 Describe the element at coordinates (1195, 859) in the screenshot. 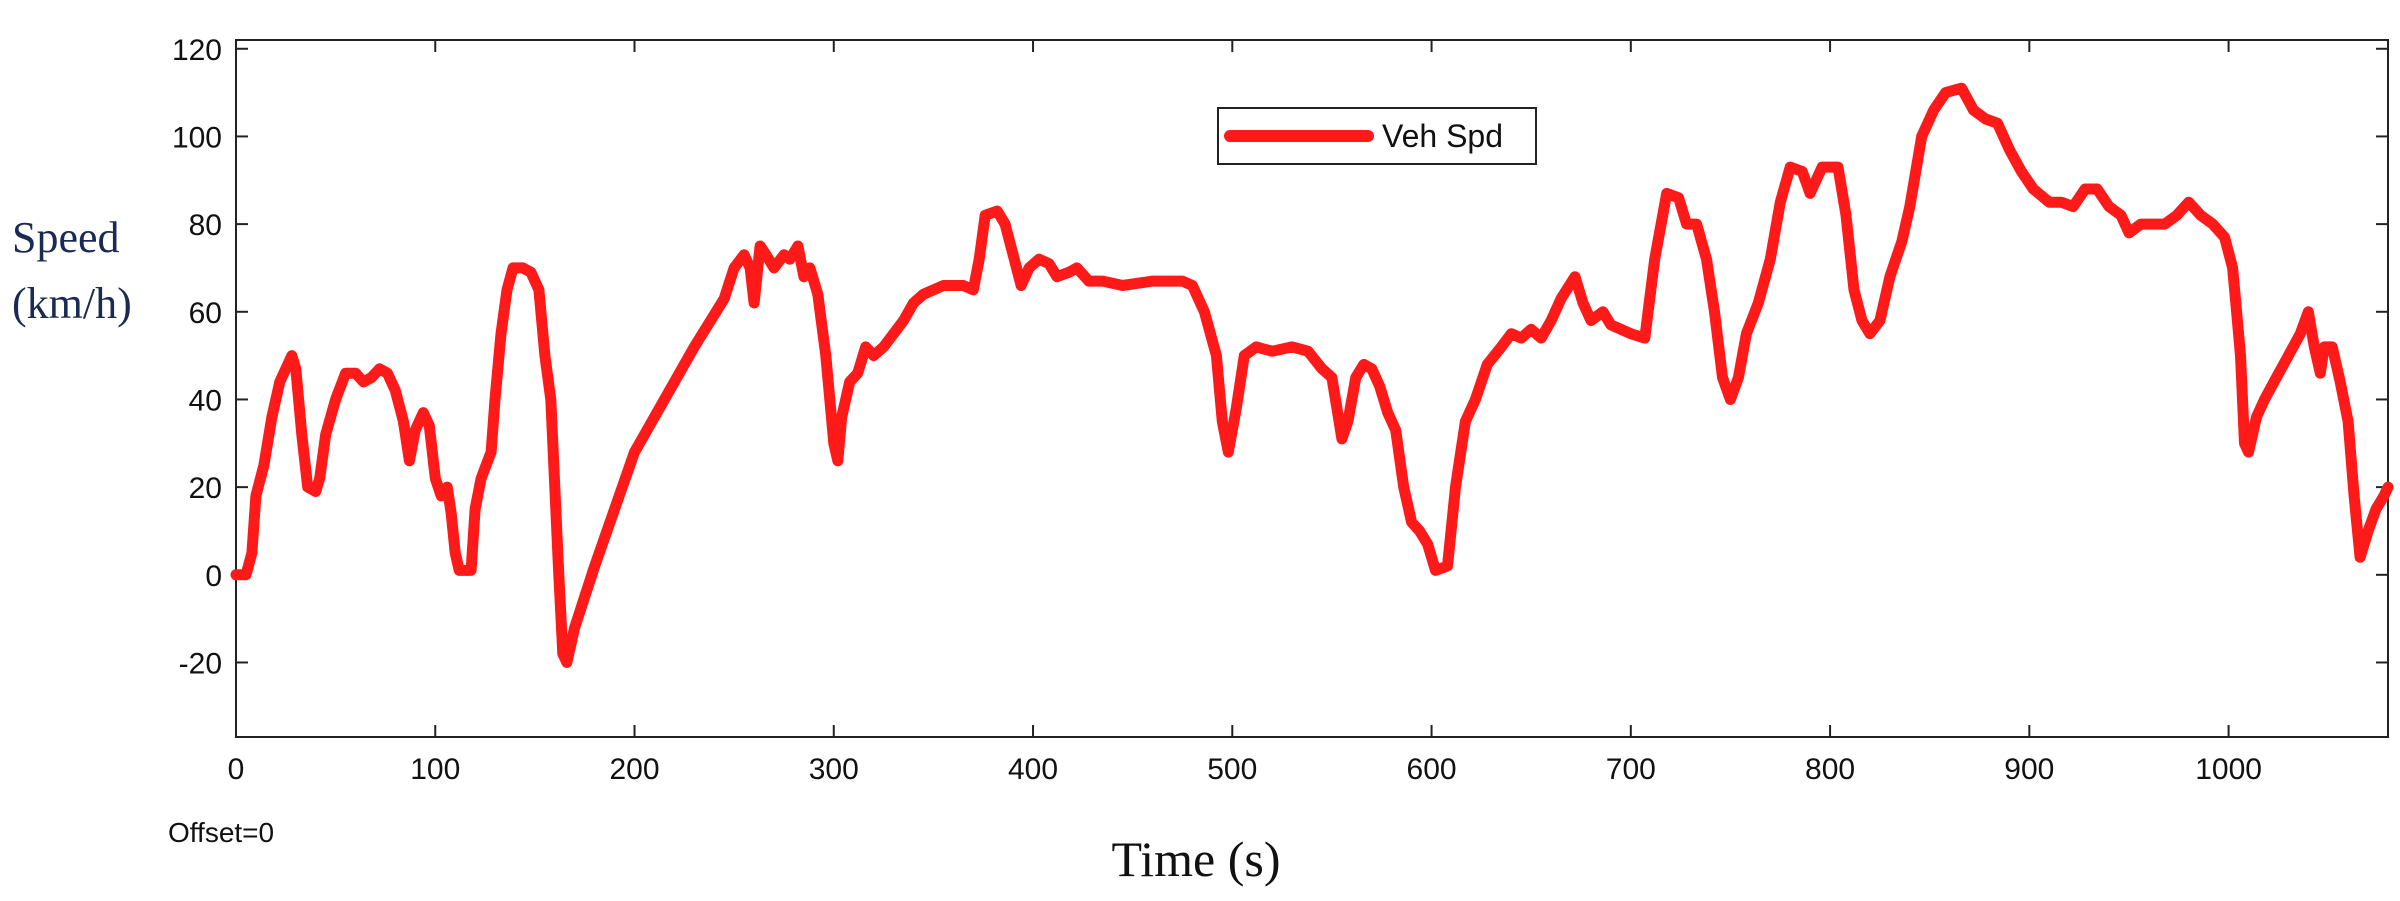

I see `x-axis-label: Time (s)` at that location.